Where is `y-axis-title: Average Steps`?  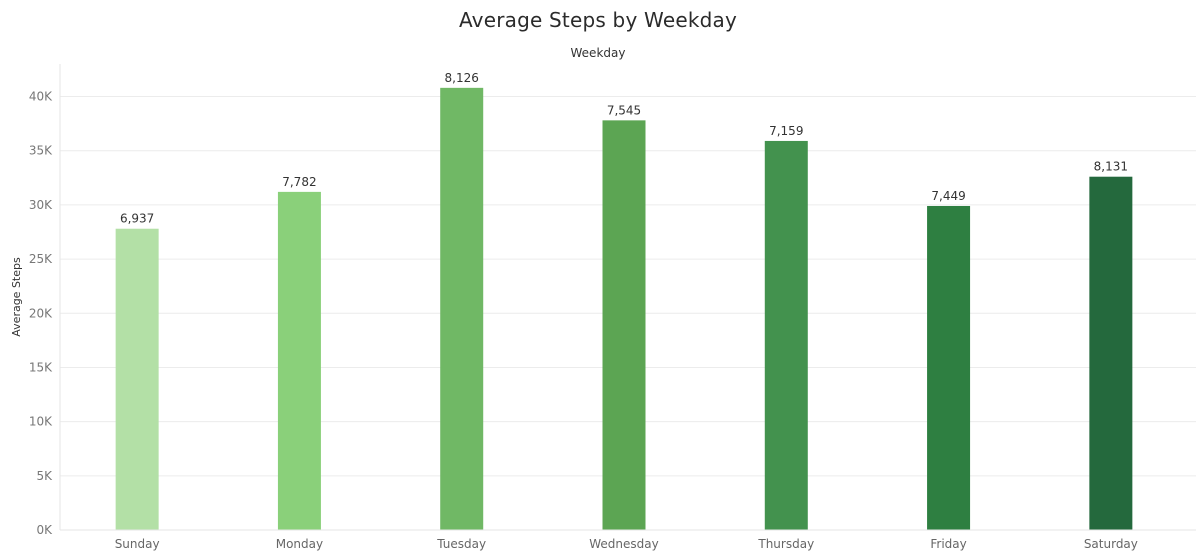 y-axis-title: Average Steps is located at coordinates (16, 297).